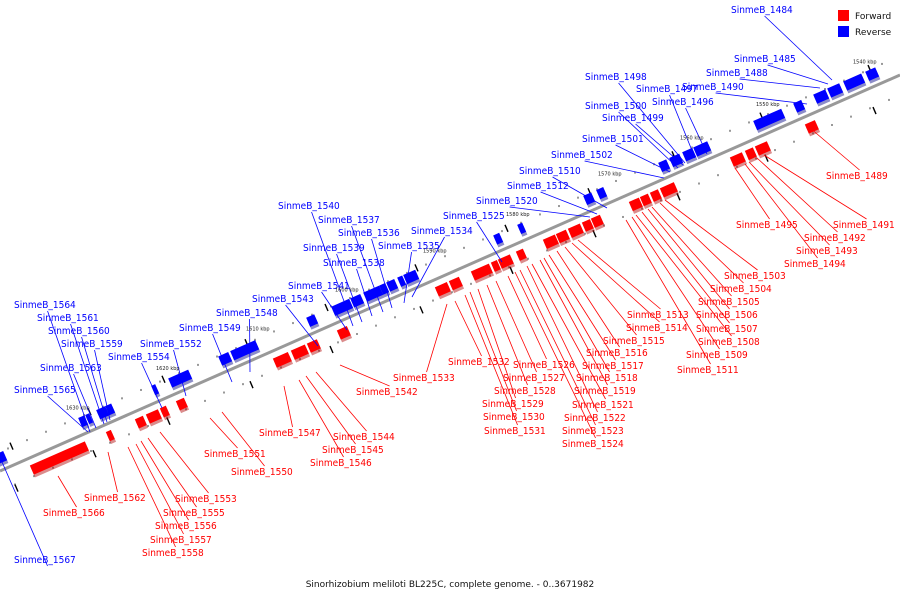 Image resolution: width=900 pixels, height=600 pixels. Describe the element at coordinates (518, 215) in the screenshot. I see `kbp-label: 1580 kbp` at that location.